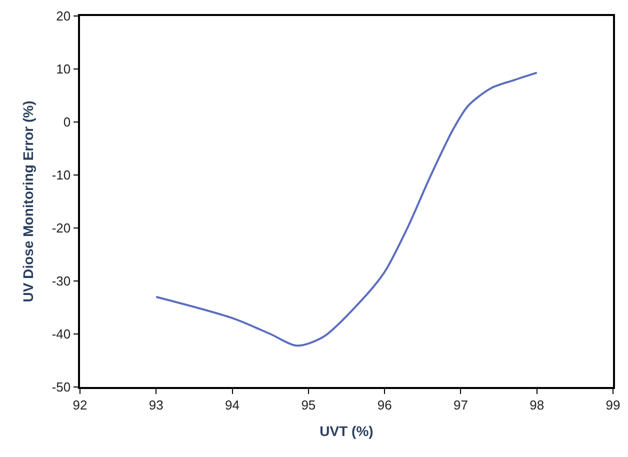 This screenshot has width=628, height=457. What do you see at coordinates (63, 69) in the screenshot?
I see `y-tick-label: 10` at bounding box center [63, 69].